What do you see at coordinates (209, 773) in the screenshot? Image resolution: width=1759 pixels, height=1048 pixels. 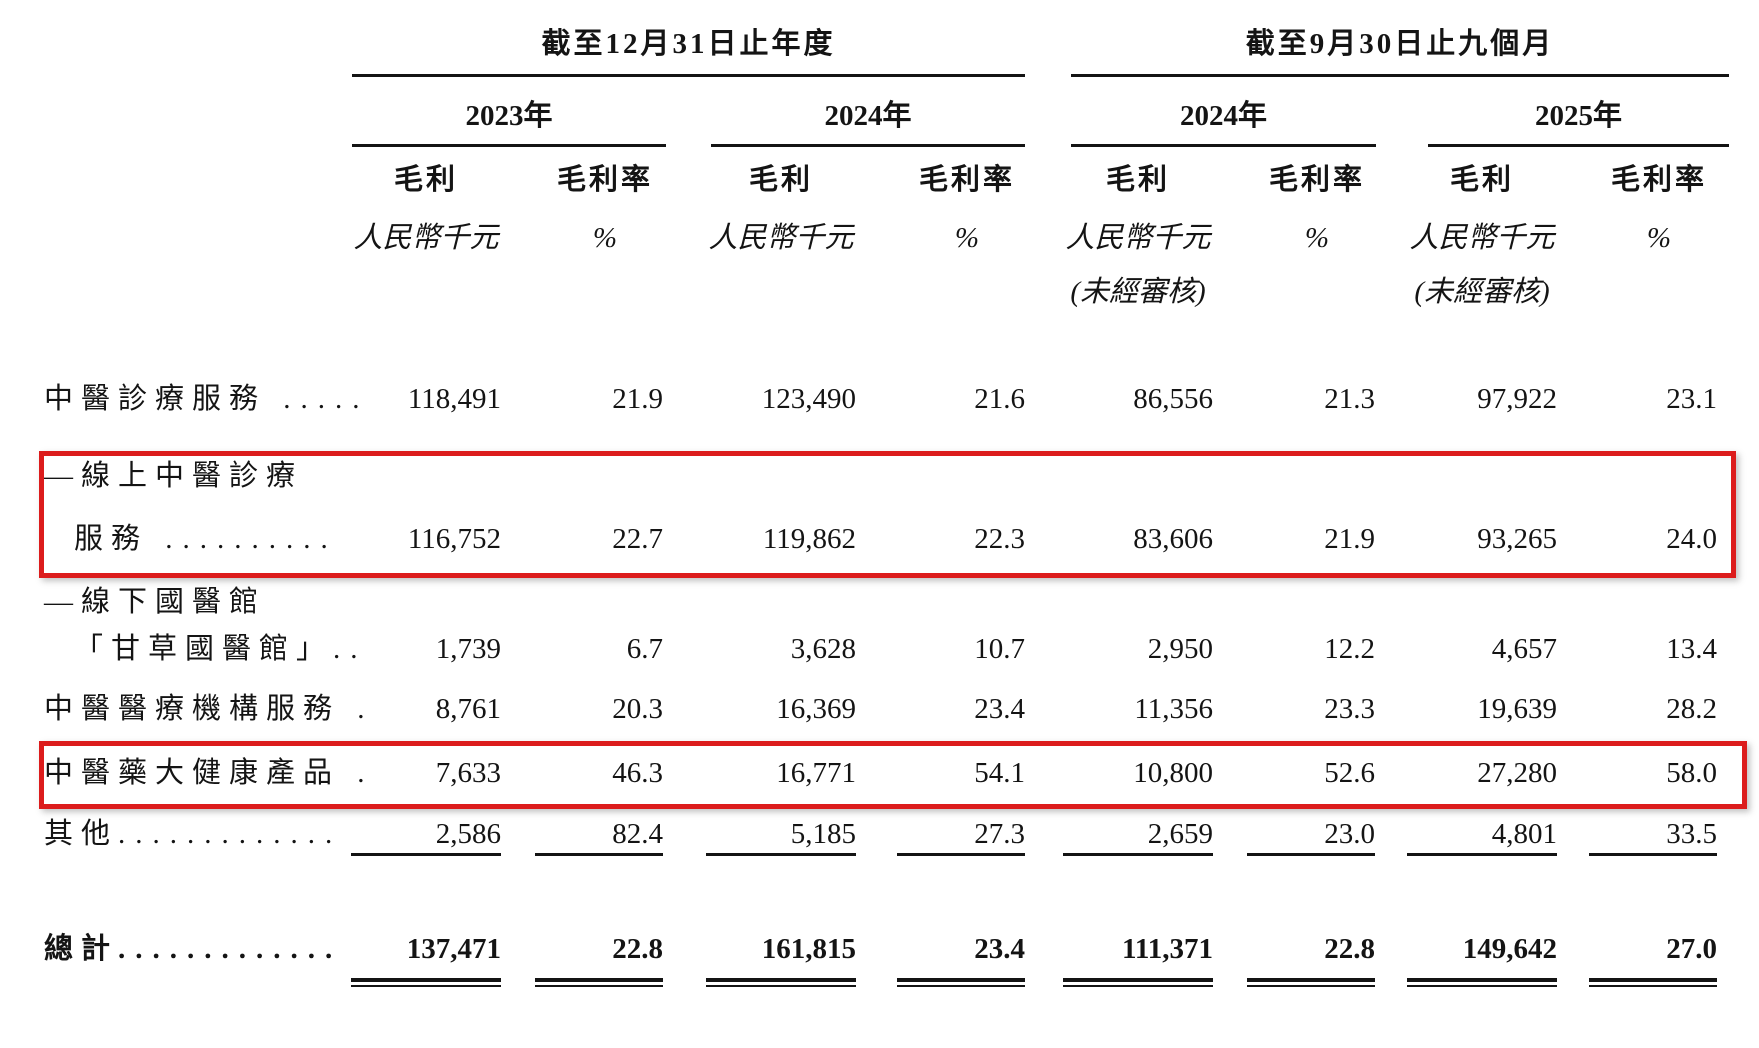 I see `row-label: 中醫藥大健康產品 .` at bounding box center [209, 773].